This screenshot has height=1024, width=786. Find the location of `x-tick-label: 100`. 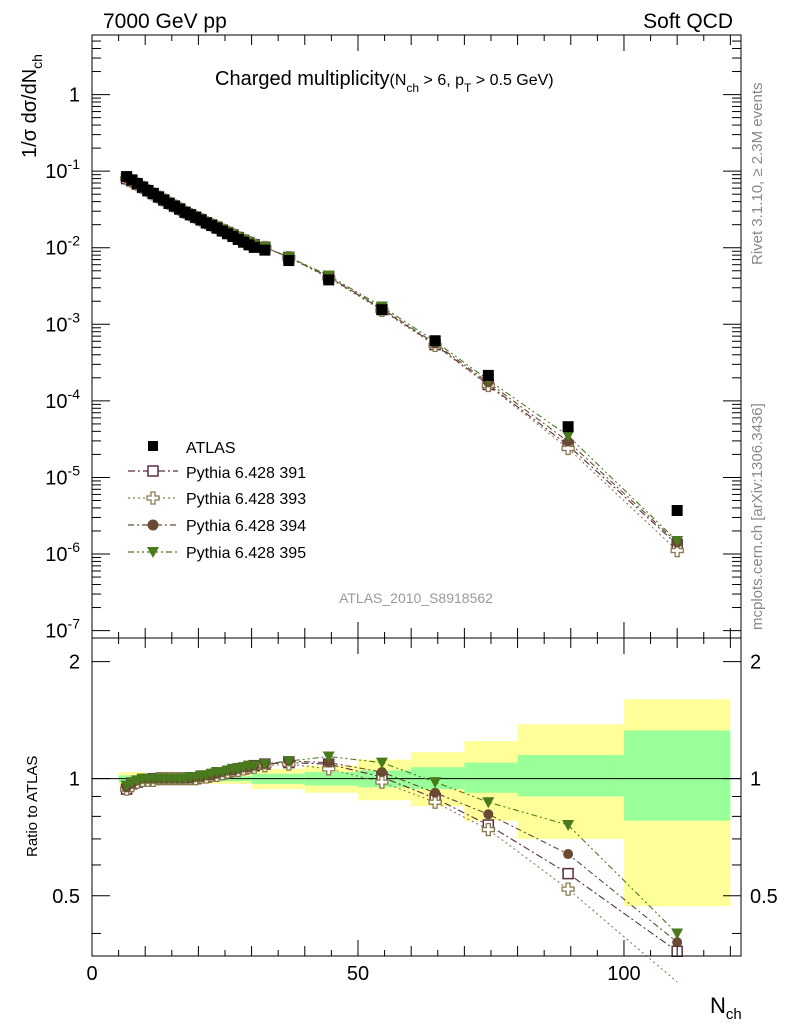

x-tick-label: 100 is located at coordinates (623, 974).